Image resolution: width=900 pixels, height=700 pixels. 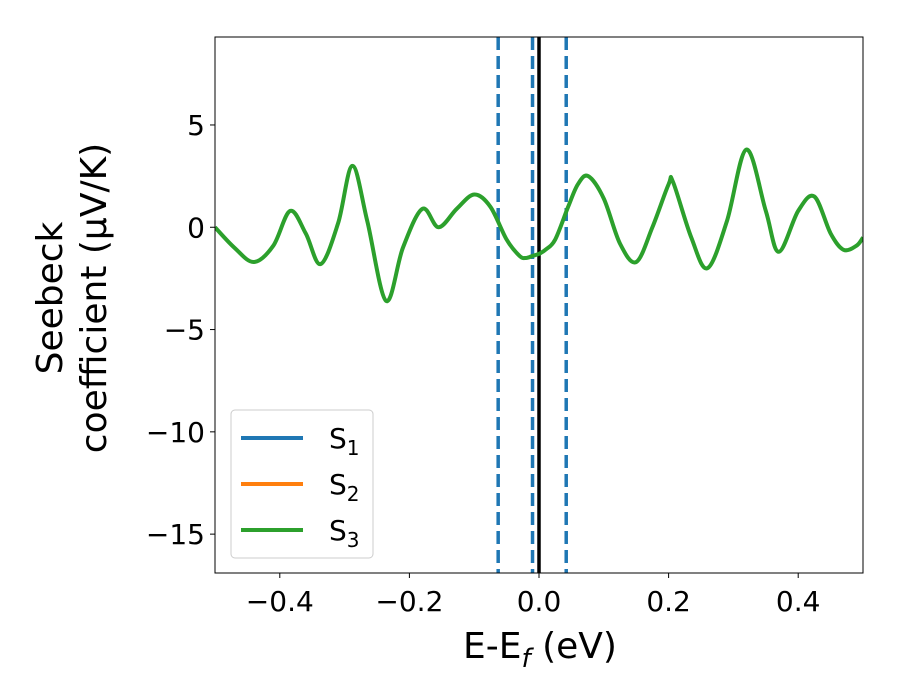 What do you see at coordinates (798, 601) in the screenshot?
I see `x-tick-label: 0.4` at bounding box center [798, 601].